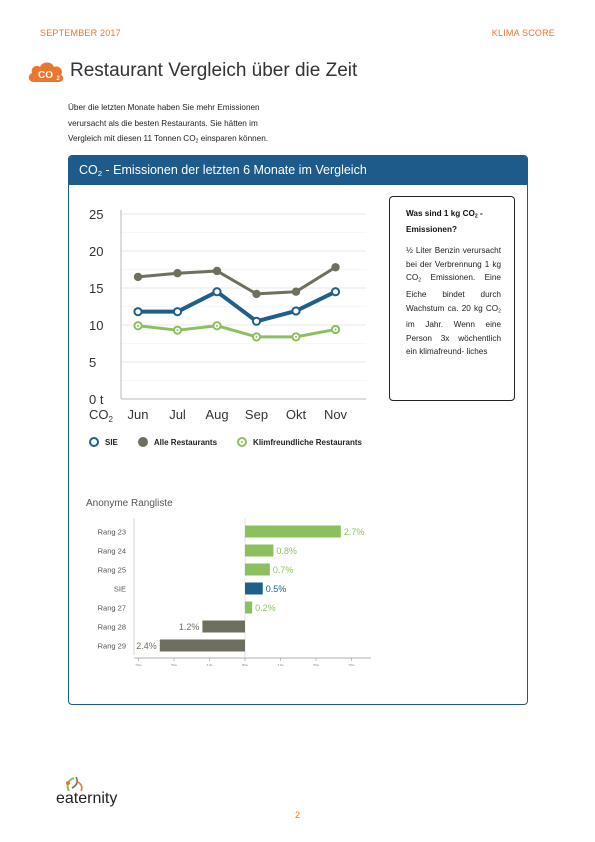  What do you see at coordinates (112, 570) in the screenshot?
I see `rank-label: Rang 25` at bounding box center [112, 570].